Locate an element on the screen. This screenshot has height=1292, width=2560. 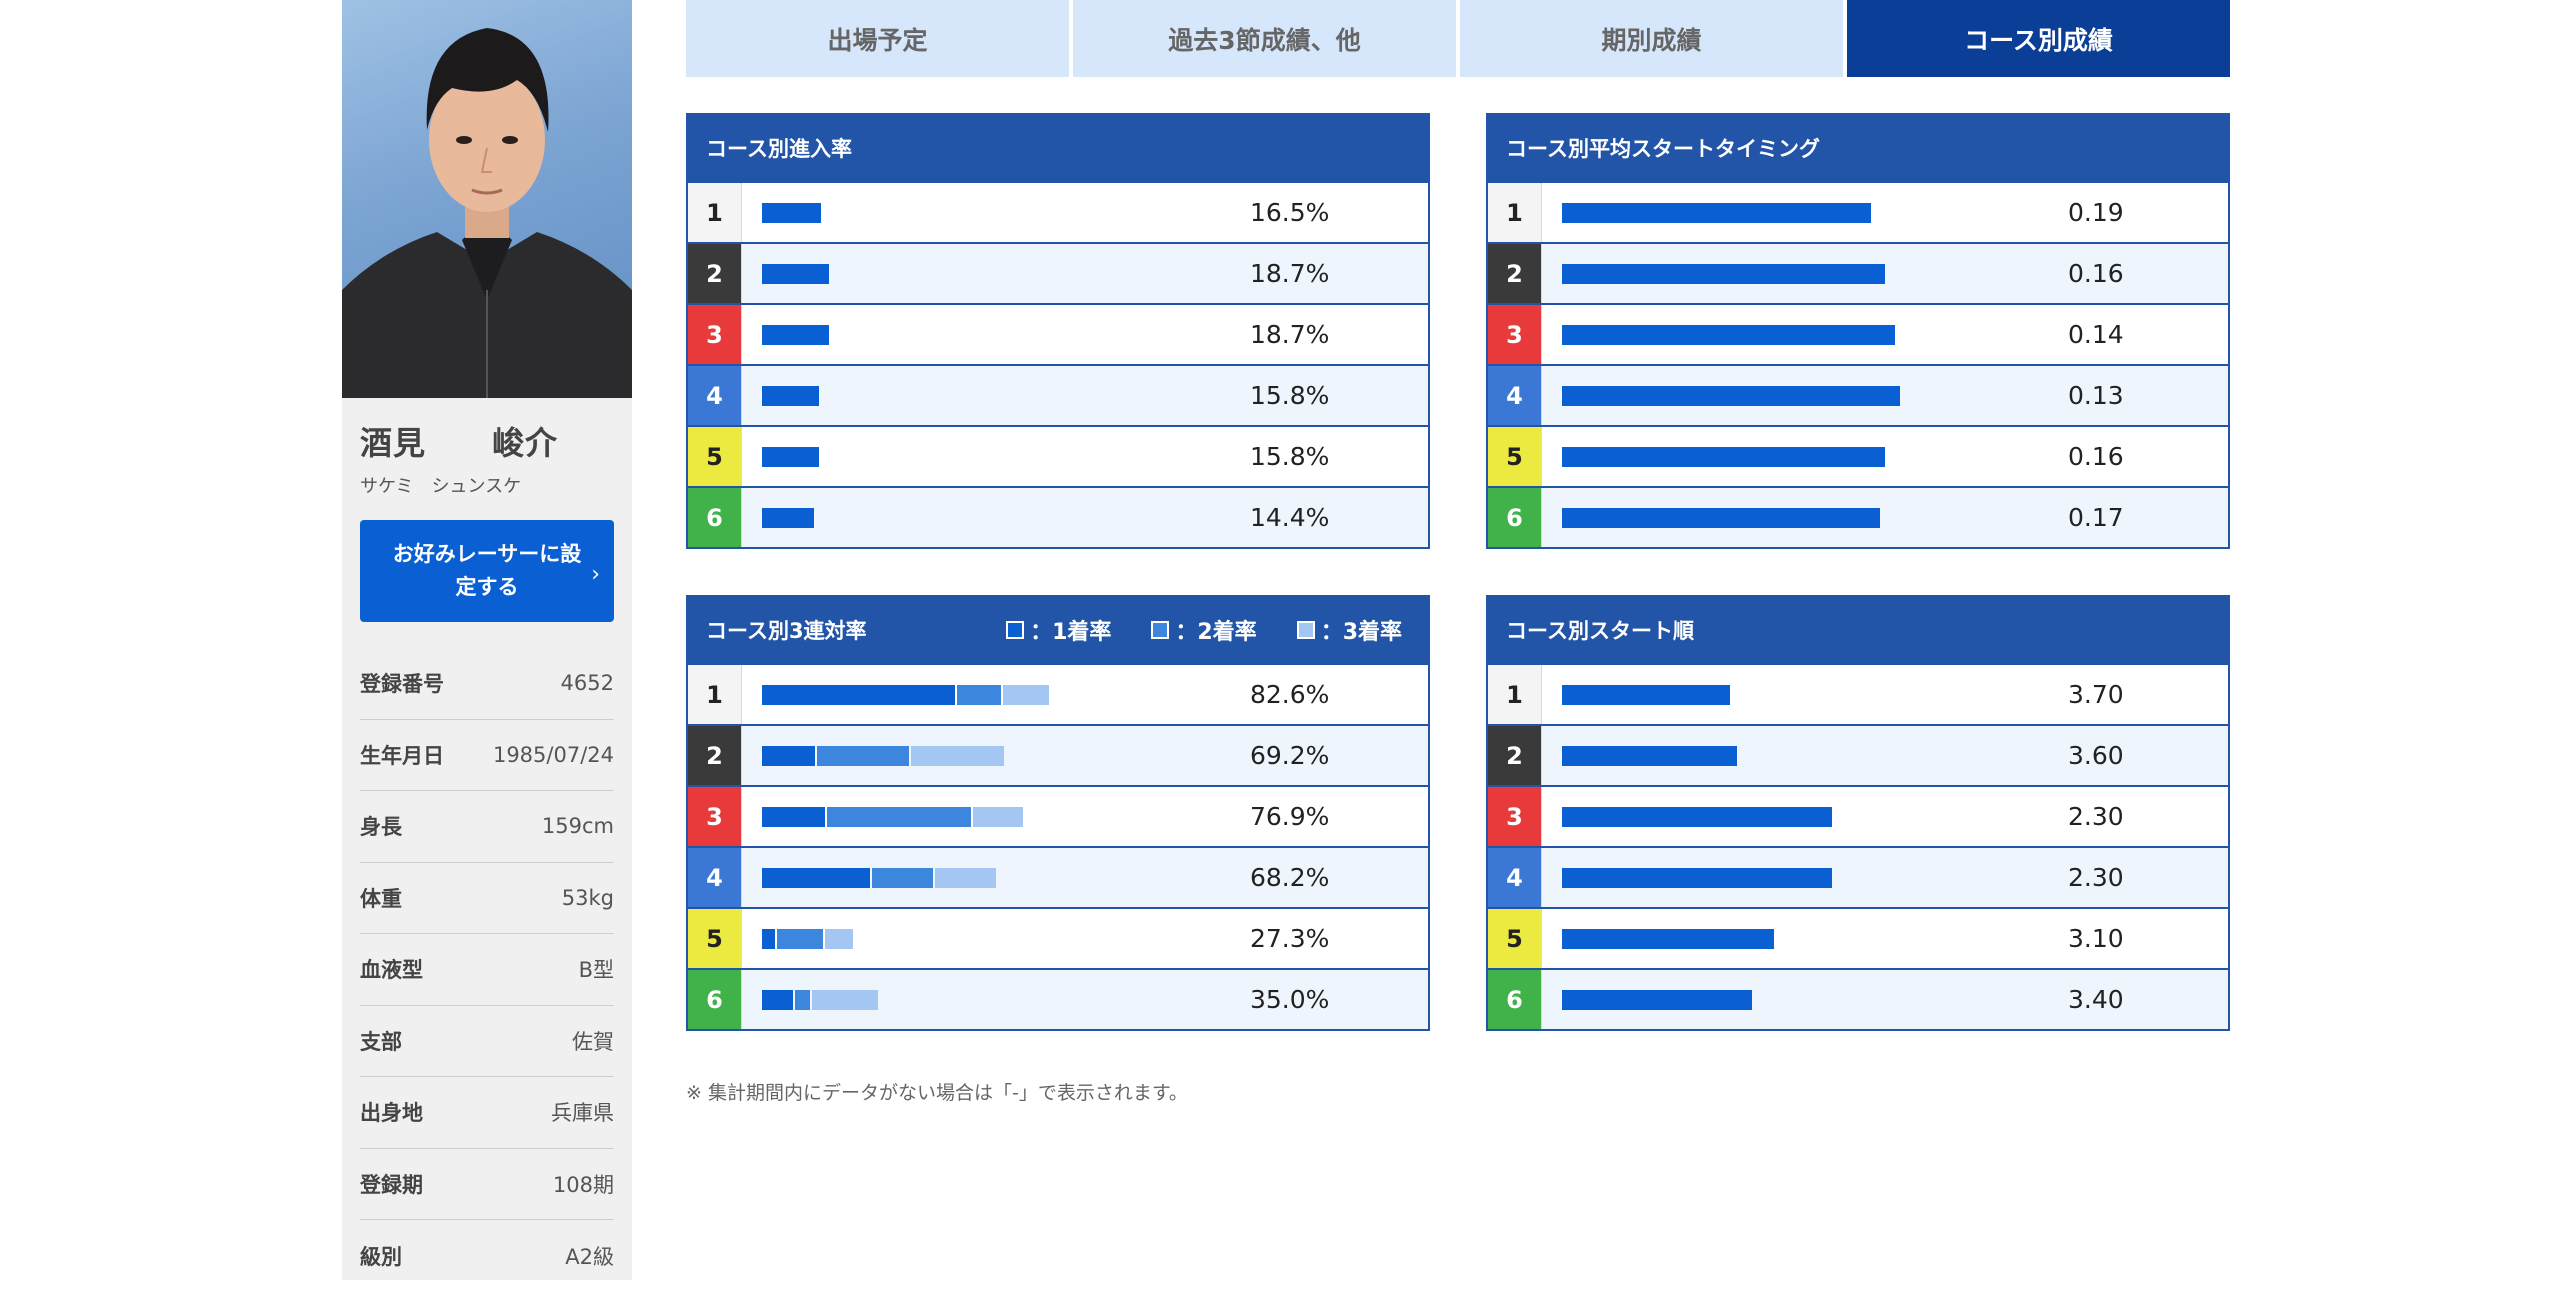
value-label: 0.13 is located at coordinates (2096, 395).